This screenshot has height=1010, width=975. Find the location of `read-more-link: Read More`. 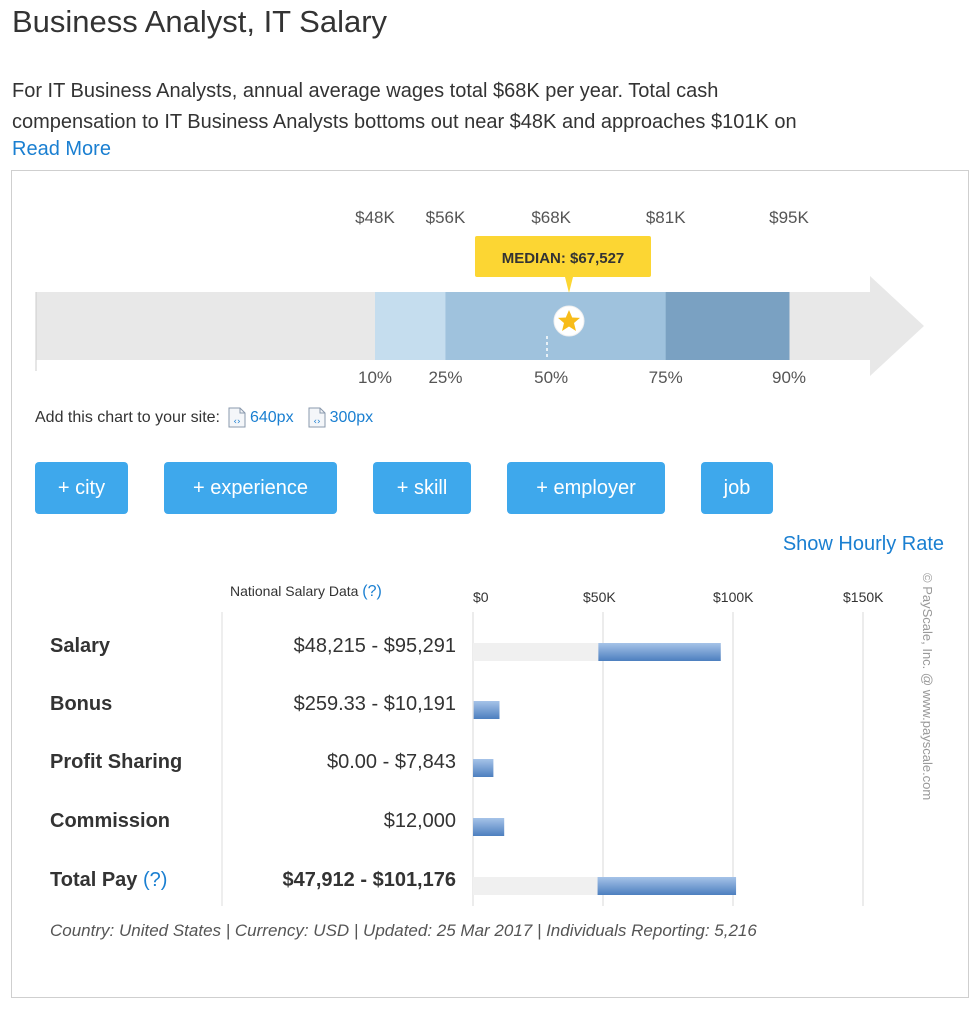

read-more-link: Read More is located at coordinates (61, 149).